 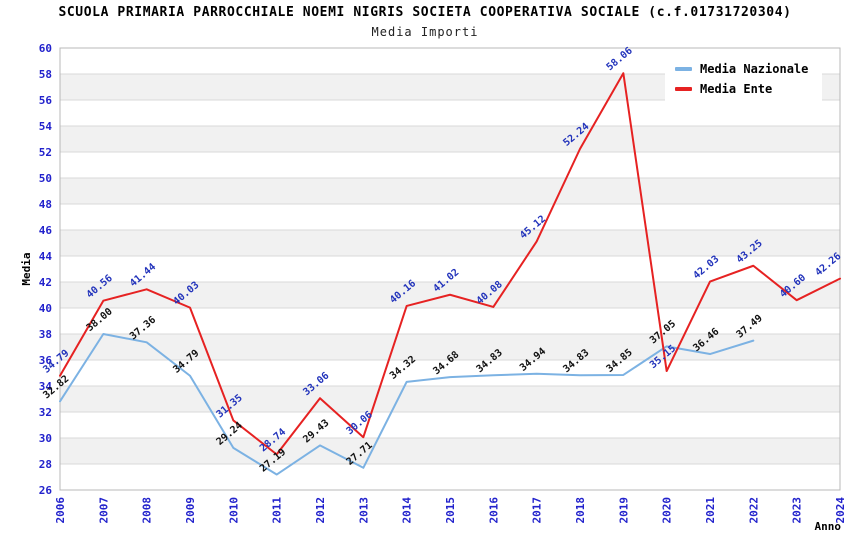 I want to click on y-tick-label: 42, so click(x=45, y=282).